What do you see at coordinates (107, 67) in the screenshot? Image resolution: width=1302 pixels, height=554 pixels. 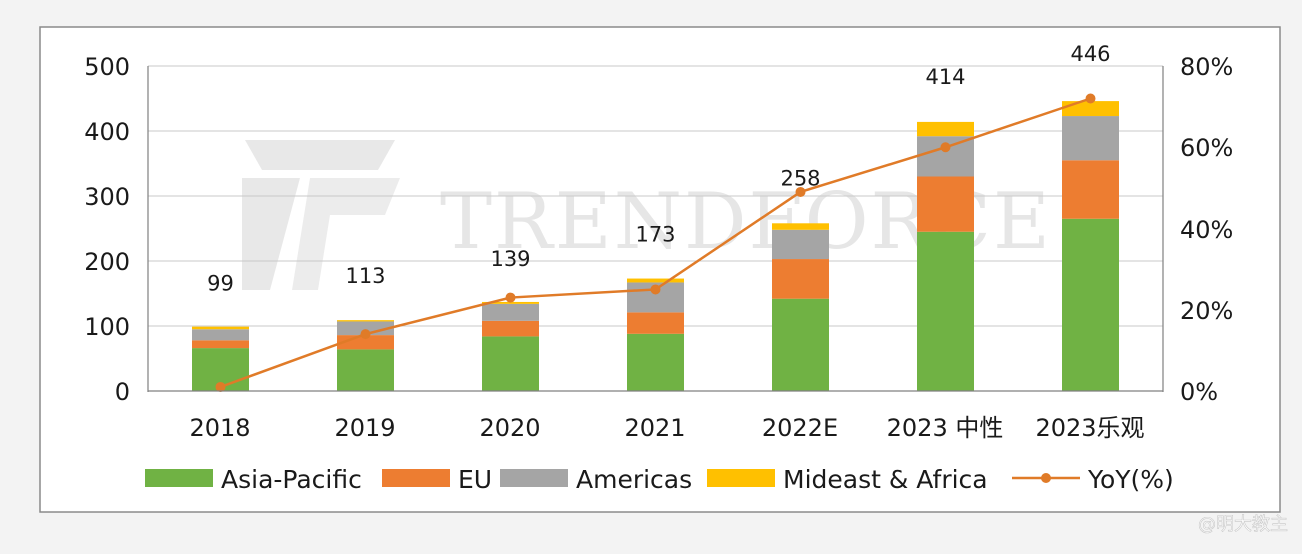 I see `left-tick-label: 500` at bounding box center [107, 67].